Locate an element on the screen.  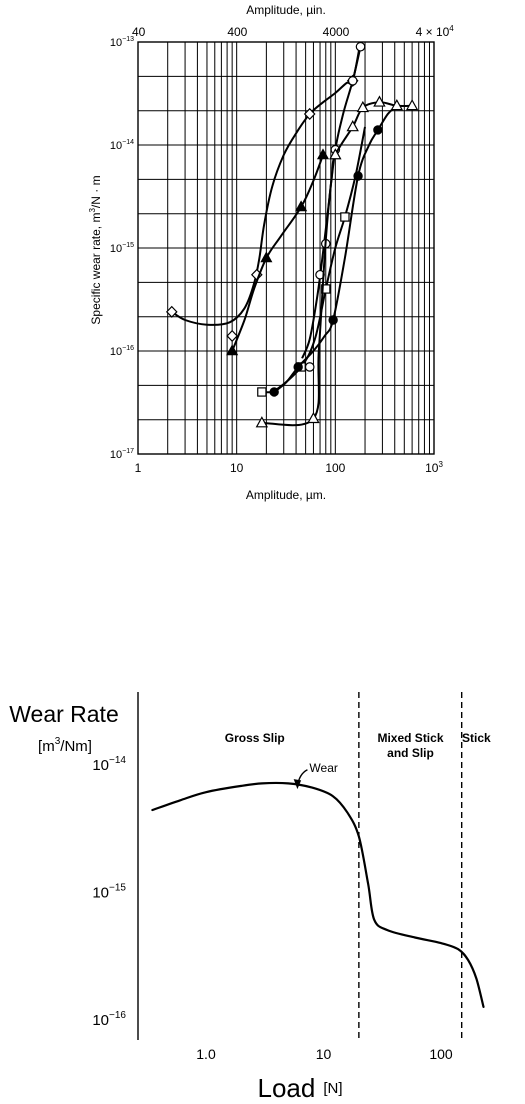
series-circle-filled is located at coordinates (332, 251).